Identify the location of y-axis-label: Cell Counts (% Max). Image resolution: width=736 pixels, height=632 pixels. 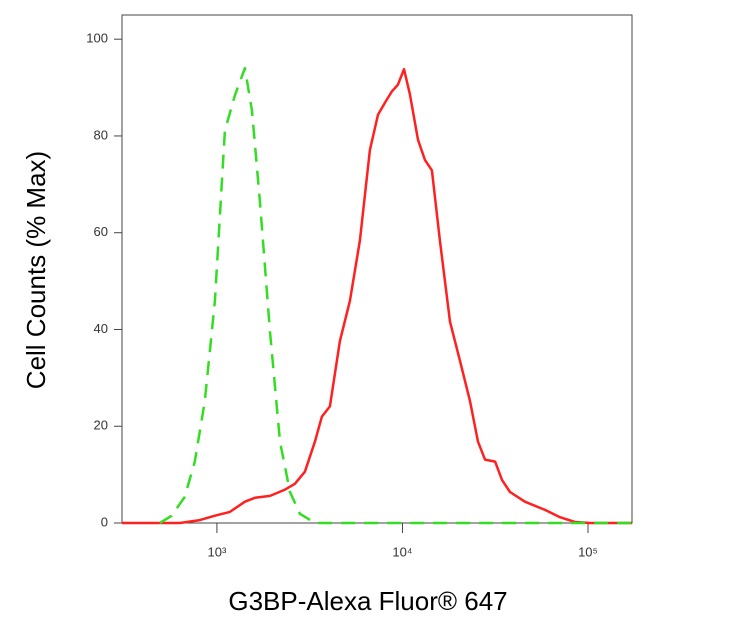
(36, 270).